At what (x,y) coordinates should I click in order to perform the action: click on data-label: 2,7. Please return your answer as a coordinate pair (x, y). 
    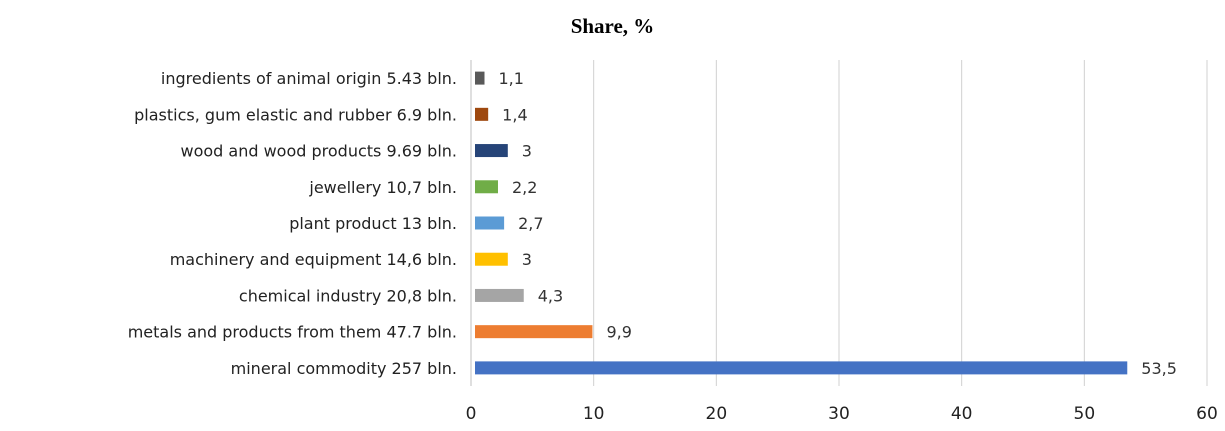
    Looking at the image, I should click on (530, 223).